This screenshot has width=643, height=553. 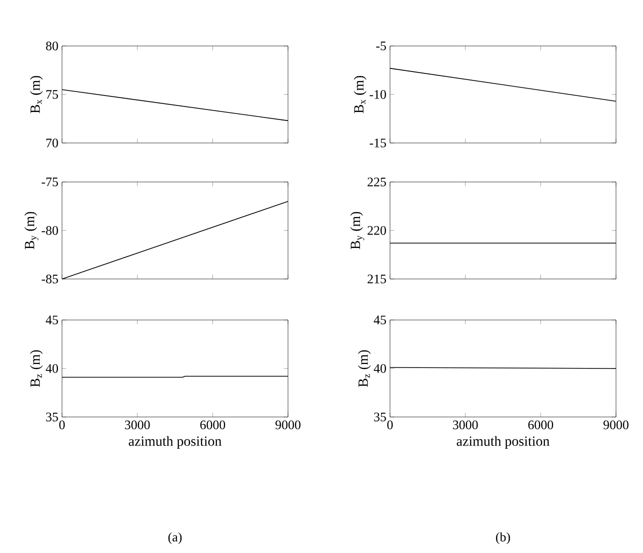 What do you see at coordinates (50, 279) in the screenshot?
I see `y-tick-label: -85` at bounding box center [50, 279].